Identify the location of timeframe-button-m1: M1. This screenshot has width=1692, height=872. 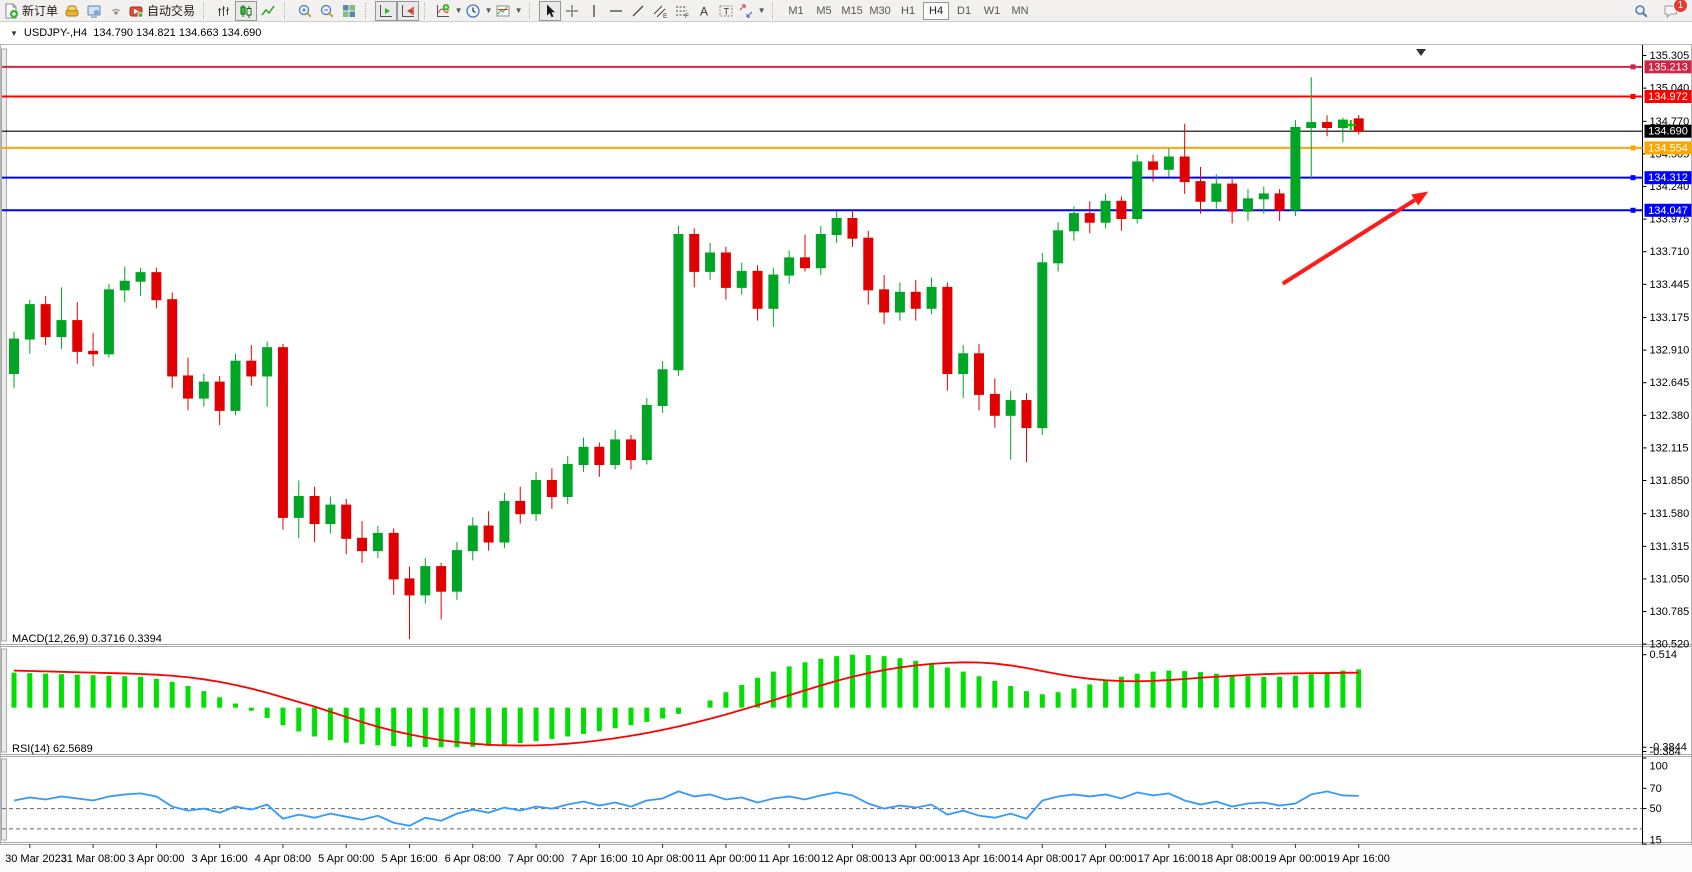
(796, 11).